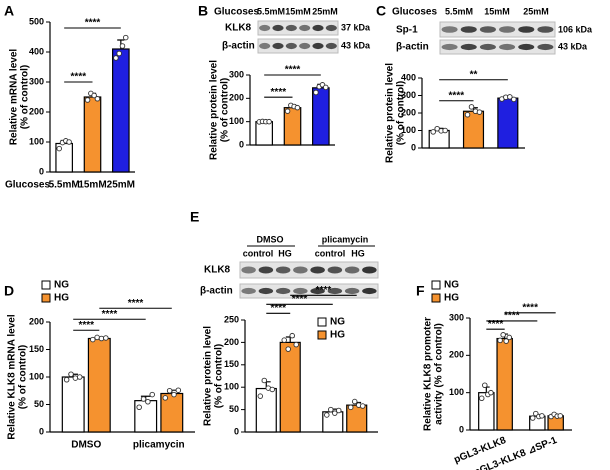 The height and width of the screenshot is (470, 610). Describe the element at coordinates (412, 47) in the screenshot. I see `blot-row: β-actin` at that location.